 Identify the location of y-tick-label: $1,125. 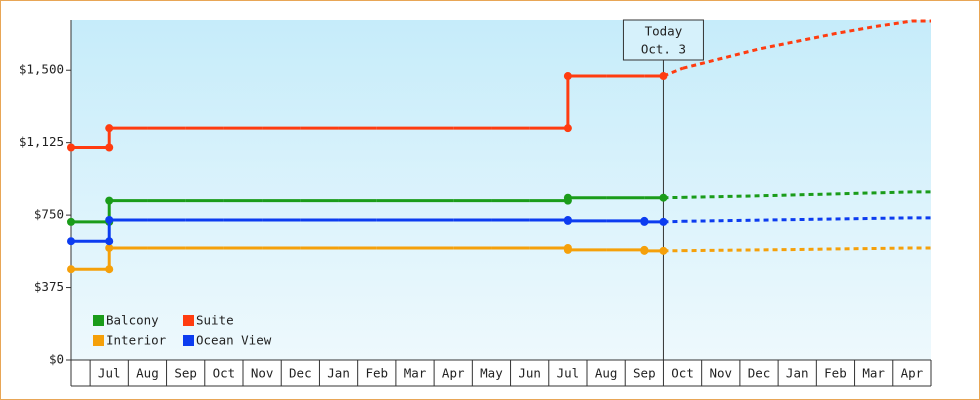
(41, 141).